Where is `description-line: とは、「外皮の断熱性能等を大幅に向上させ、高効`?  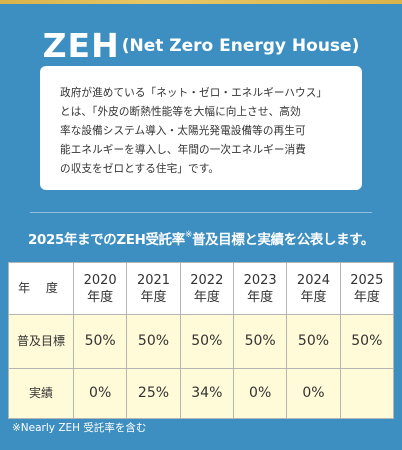 description-line: とは、「外皮の断熱性能等を大幅に向上させ、高効 is located at coordinates (180, 112).